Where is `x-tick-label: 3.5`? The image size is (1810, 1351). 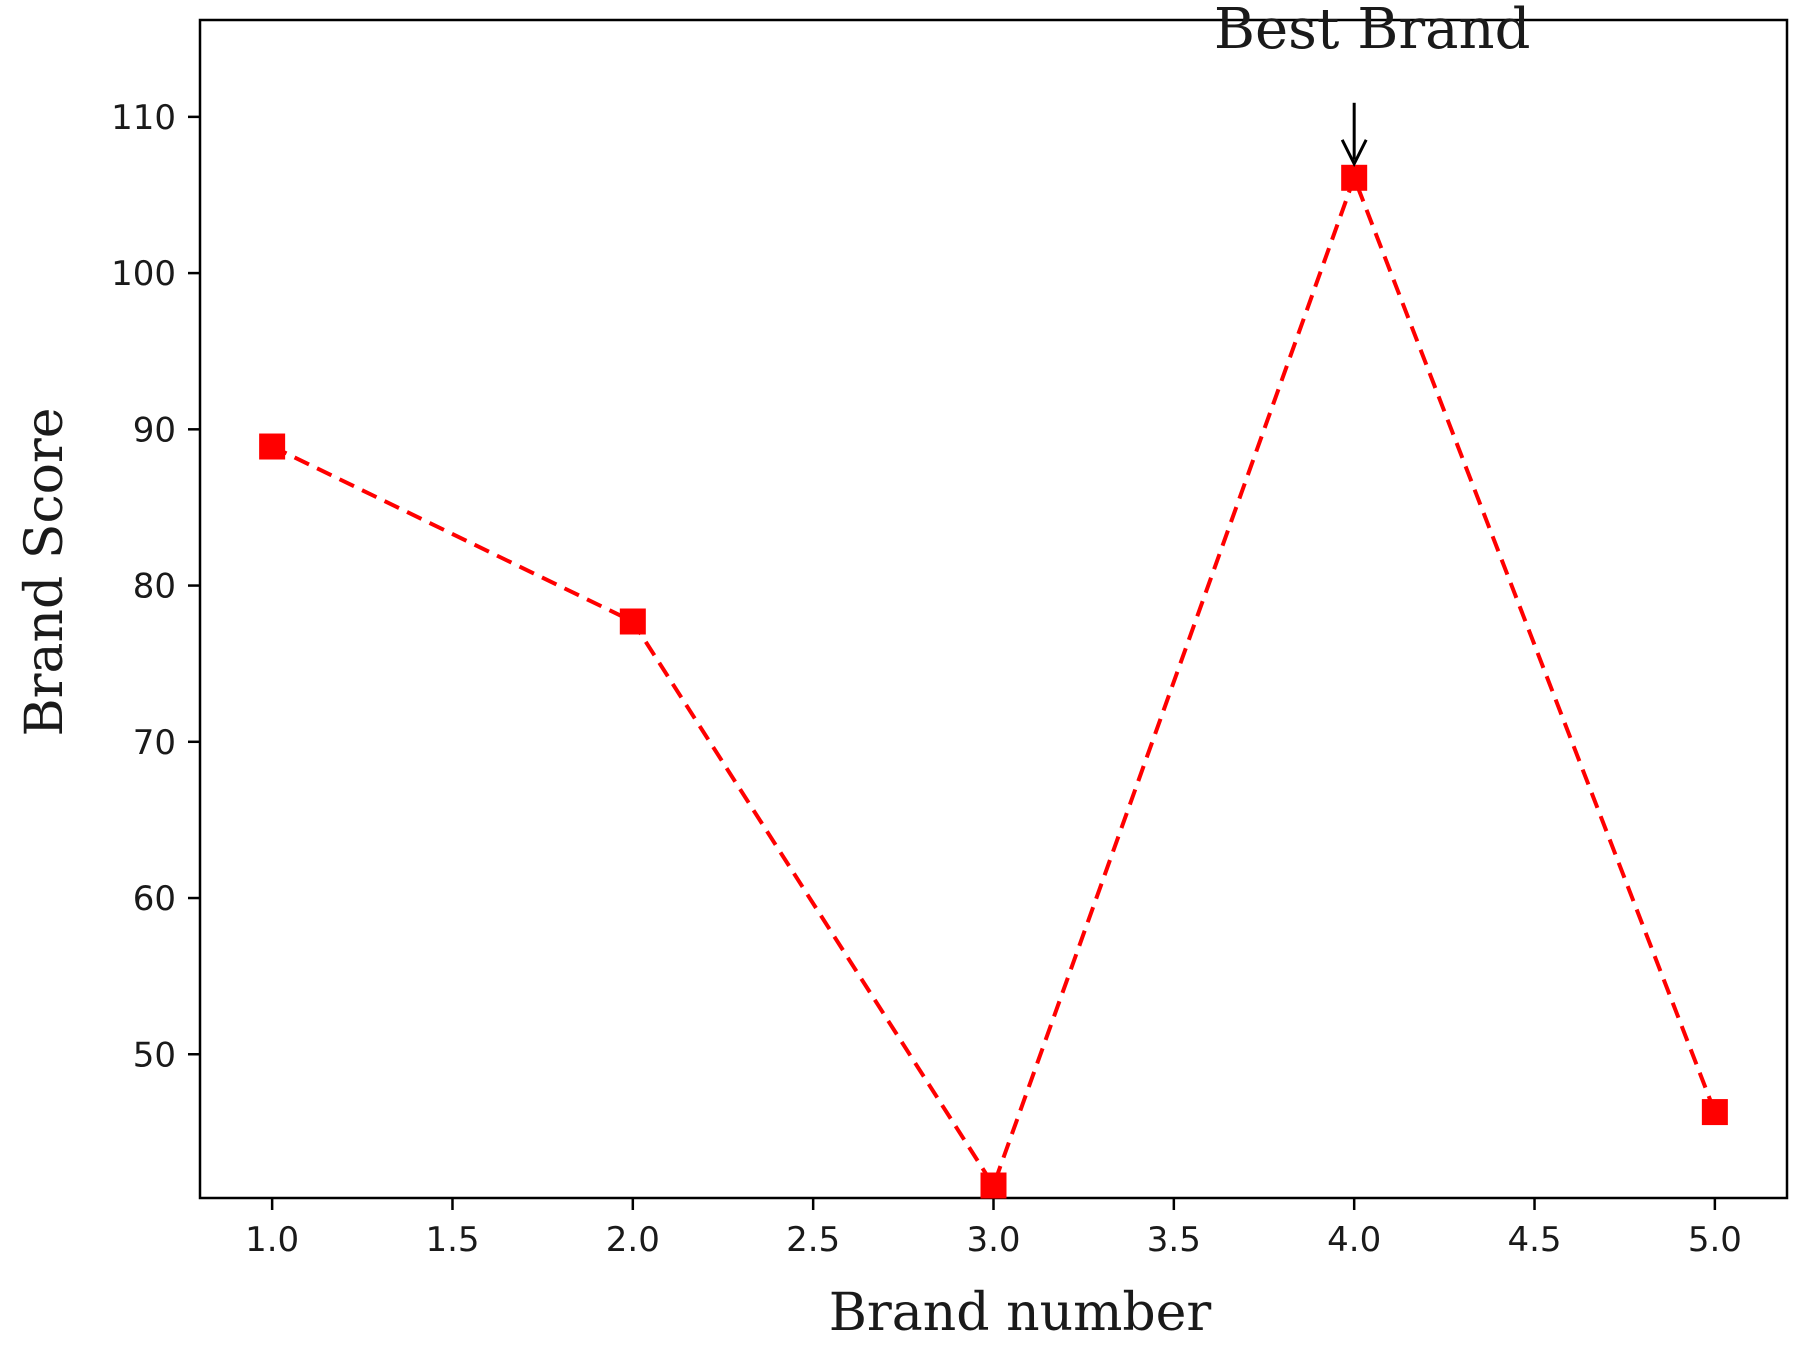
x-tick-label: 3.5 is located at coordinates (1174, 1240).